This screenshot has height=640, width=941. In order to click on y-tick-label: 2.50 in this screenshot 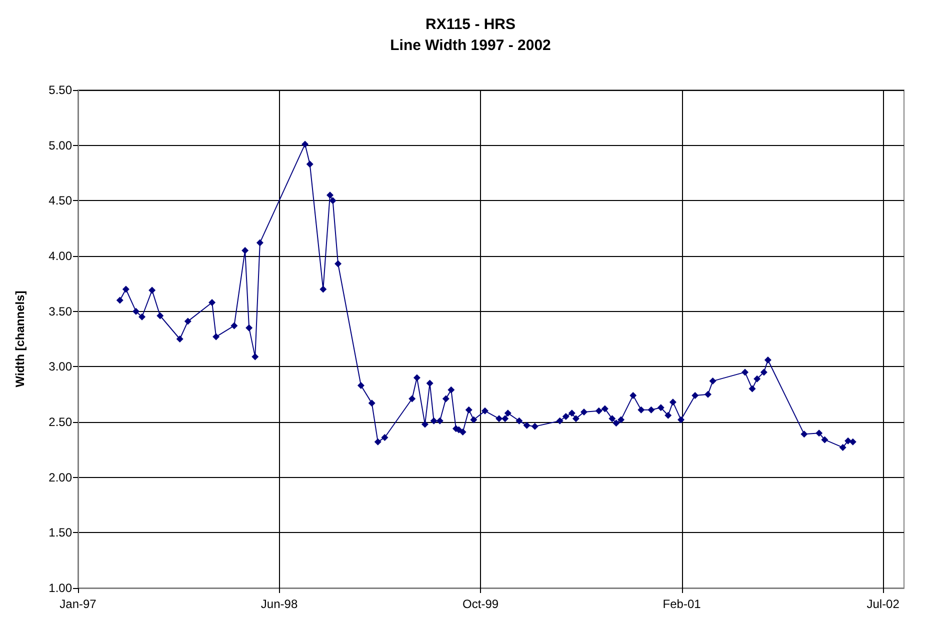, I will do `click(60, 422)`.